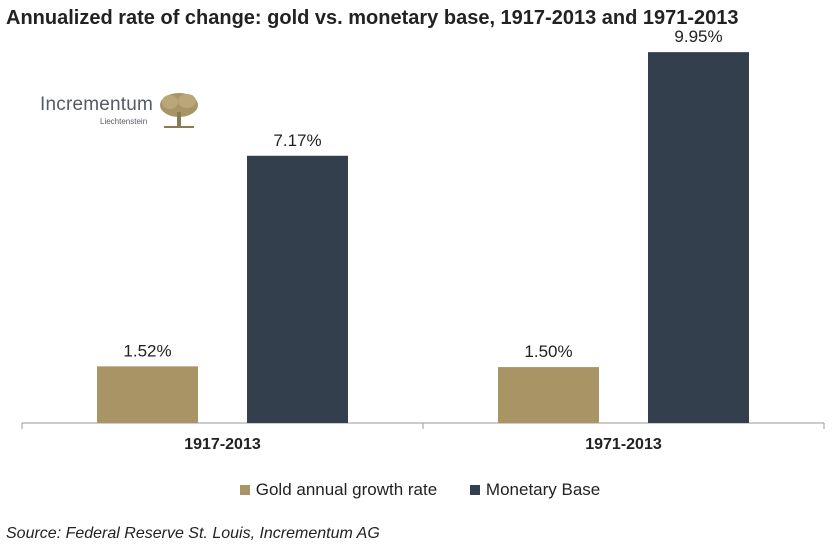  I want to click on data-label: 9.95%, so click(698, 36).